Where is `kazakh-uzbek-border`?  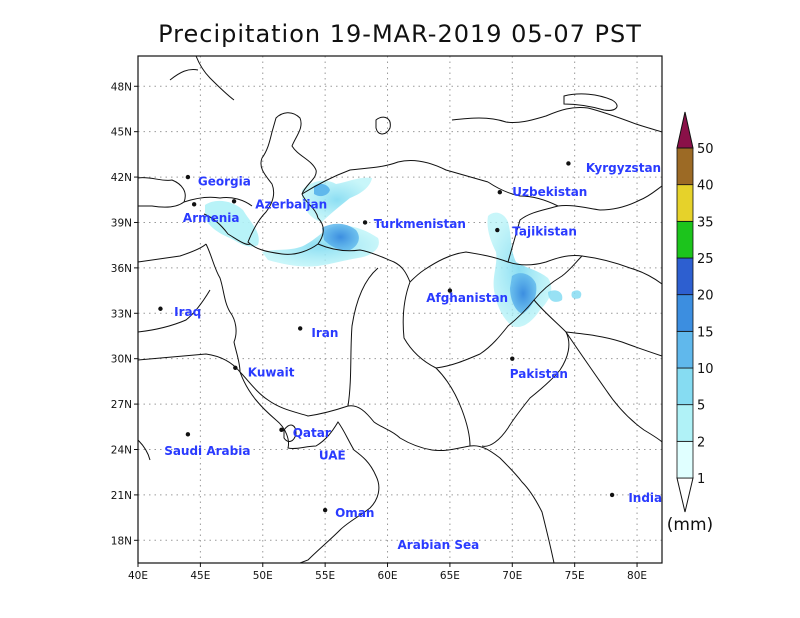
kazakh-uzbek-border is located at coordinates (395, 177).